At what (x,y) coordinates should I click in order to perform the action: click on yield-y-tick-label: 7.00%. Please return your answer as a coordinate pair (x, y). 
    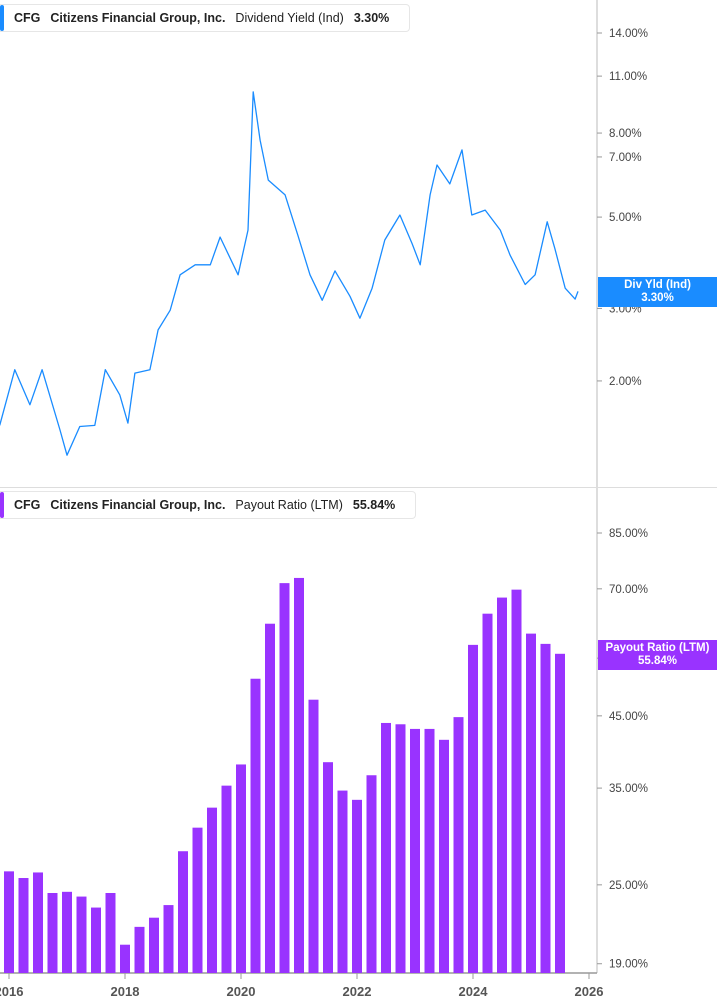
    Looking at the image, I should click on (625, 158).